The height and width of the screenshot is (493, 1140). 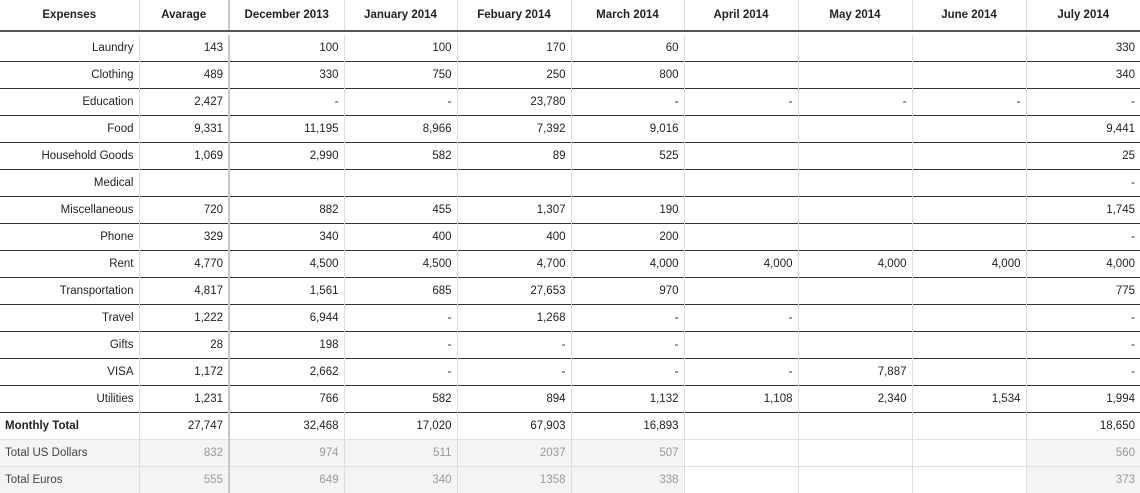 What do you see at coordinates (855, 372) in the screenshot?
I see `table-cell: 7,887` at bounding box center [855, 372].